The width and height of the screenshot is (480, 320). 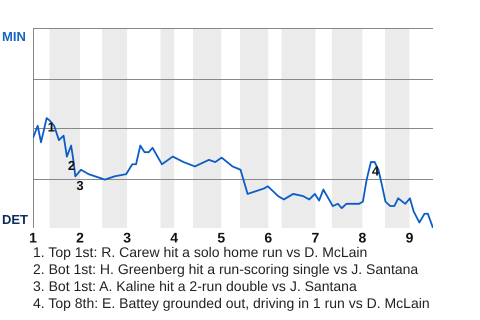 What do you see at coordinates (195, 286) in the screenshot?
I see `text: 3. Bot 1st: A. Kaline hit a 2-run double vs J. Santana` at bounding box center [195, 286].